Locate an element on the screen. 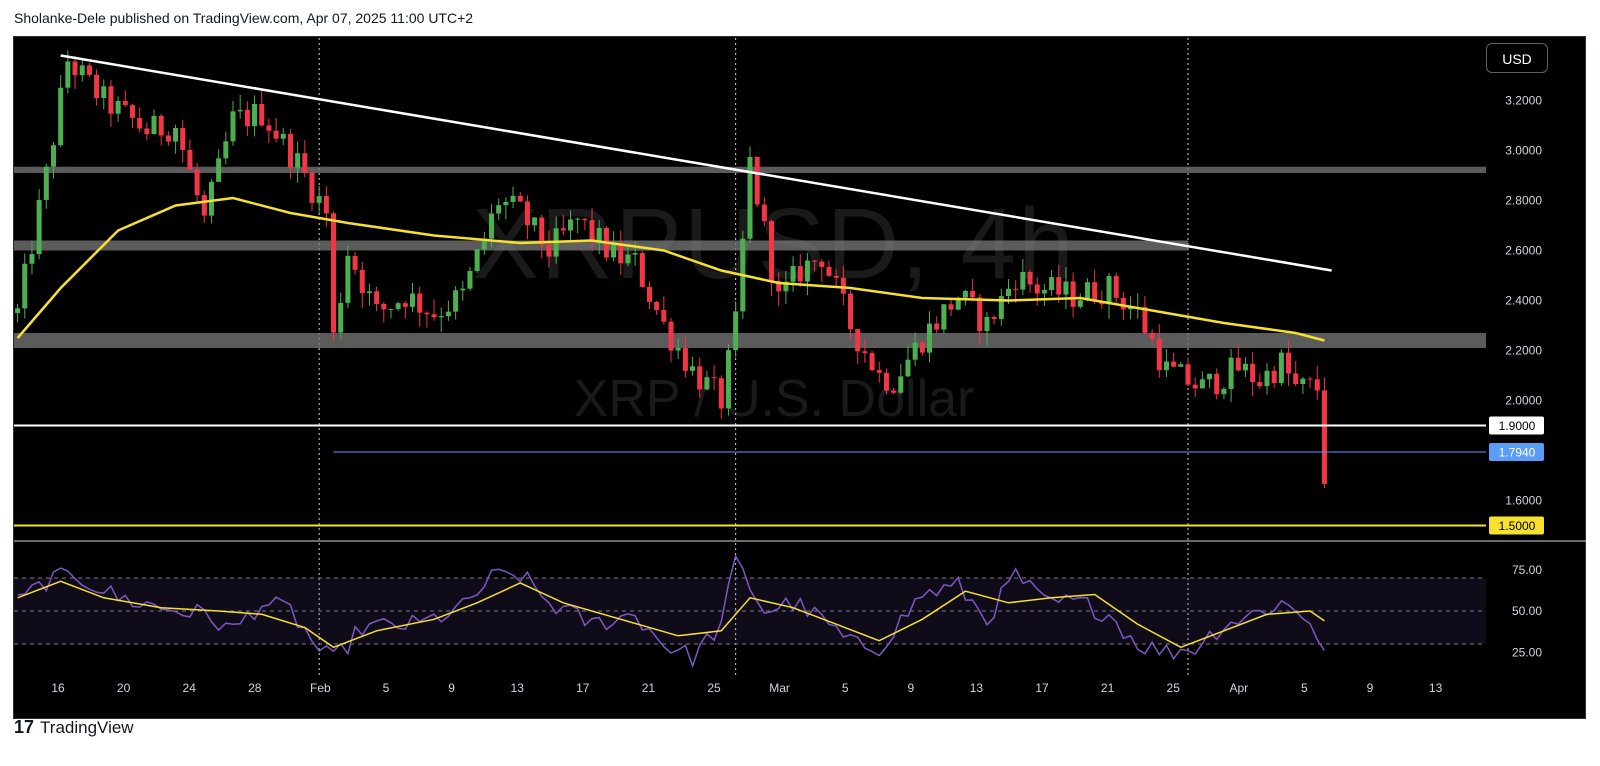  price-tick-label: 3.2000 is located at coordinates (1523, 101).